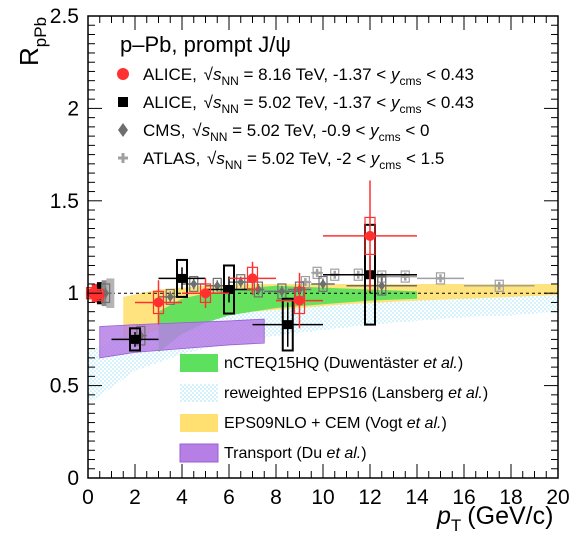 The height and width of the screenshot is (536, 576). What do you see at coordinates (88, 497) in the screenshot?
I see `x-tick-label: 0` at bounding box center [88, 497].